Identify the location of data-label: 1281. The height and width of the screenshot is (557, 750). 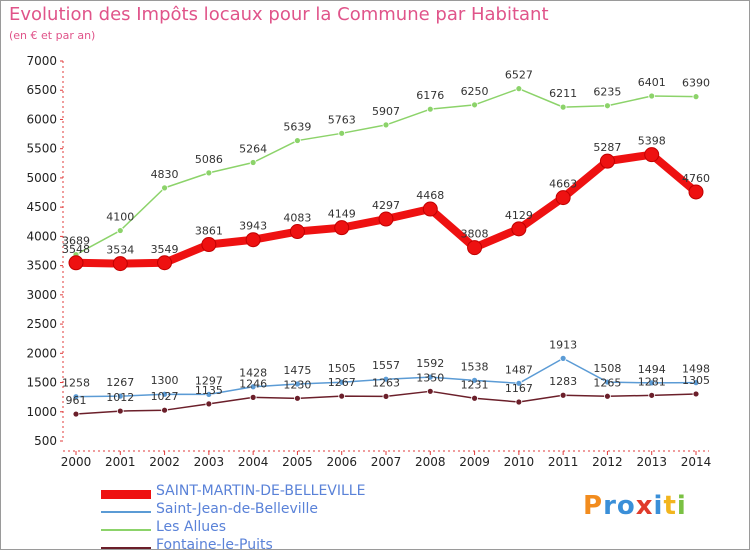
(652, 381).